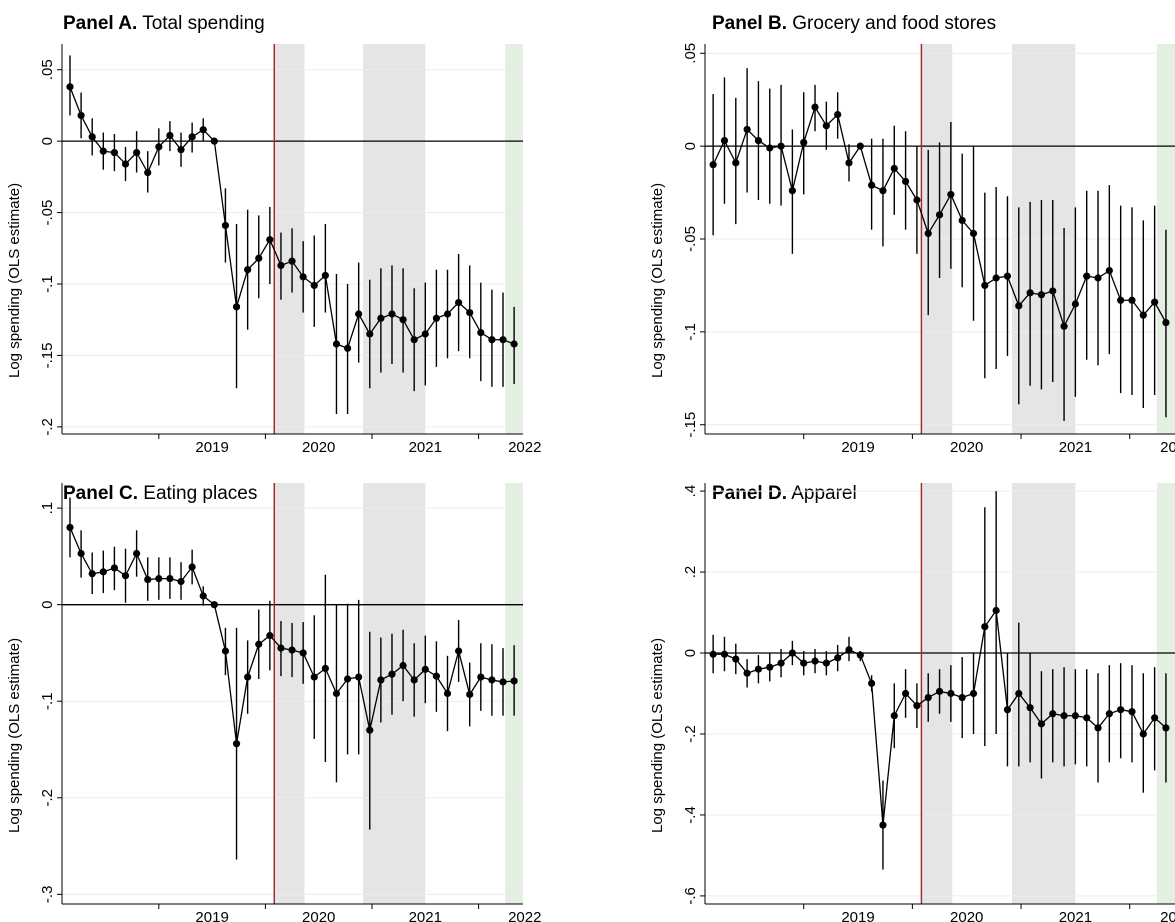  I want to click on panel-title-text: Total spending, so click(203, 23).